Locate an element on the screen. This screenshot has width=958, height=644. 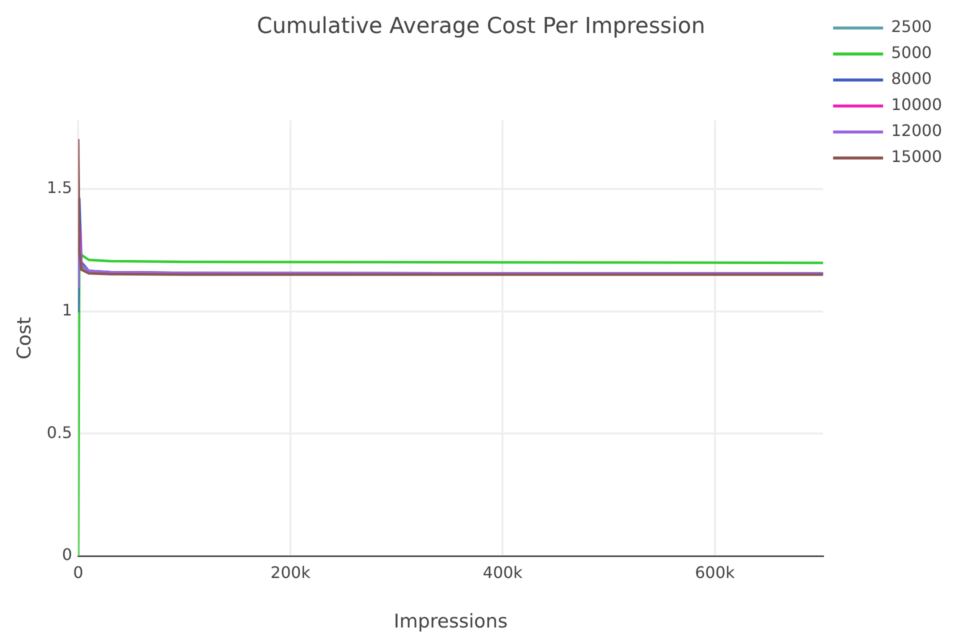
legend-label: 5000 is located at coordinates (911, 52).